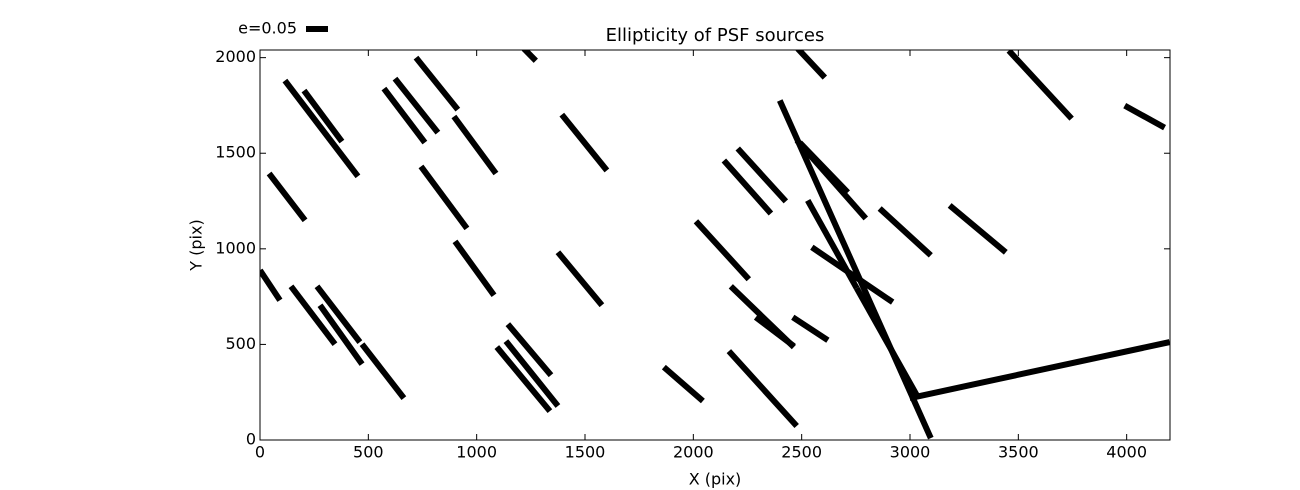 Image resolution: width=1300 pixels, height=490 pixels. What do you see at coordinates (910, 452) in the screenshot?
I see `x-tick-label: 3000` at bounding box center [910, 452].